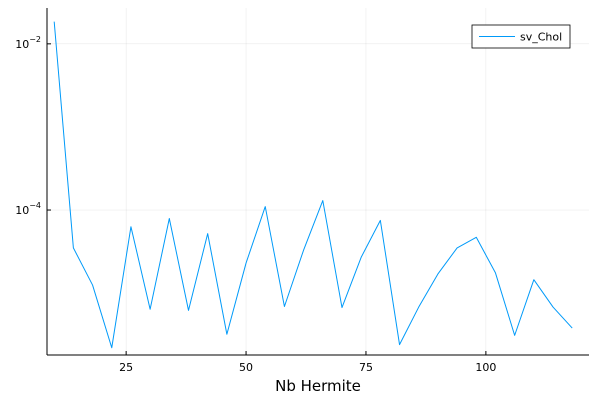 The image size is (600, 404). Describe the element at coordinates (246, 367) in the screenshot. I see `x-tick-label: 50` at that location.